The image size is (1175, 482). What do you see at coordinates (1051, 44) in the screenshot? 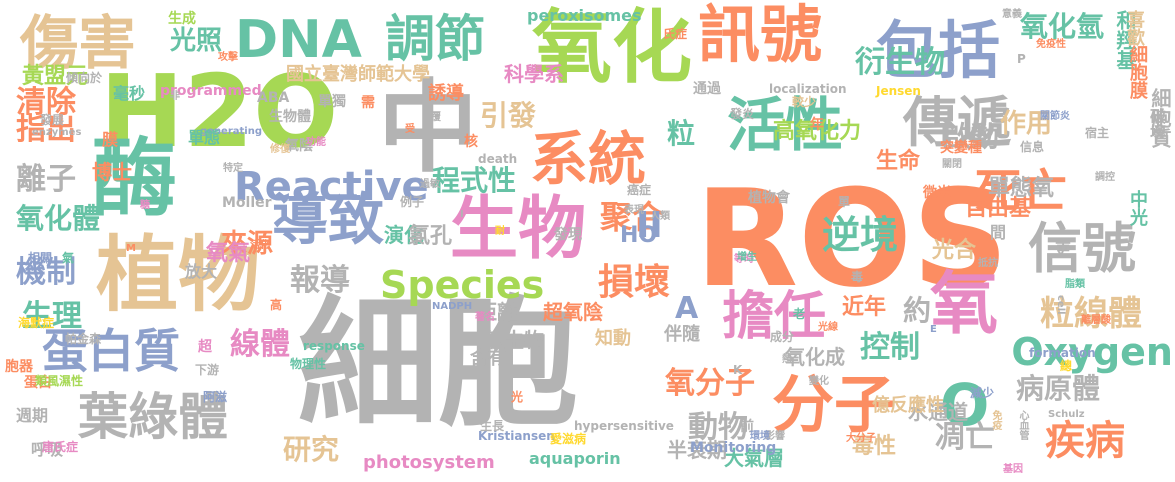
I see `word-cloud-term: 免疫性` at bounding box center [1051, 44].